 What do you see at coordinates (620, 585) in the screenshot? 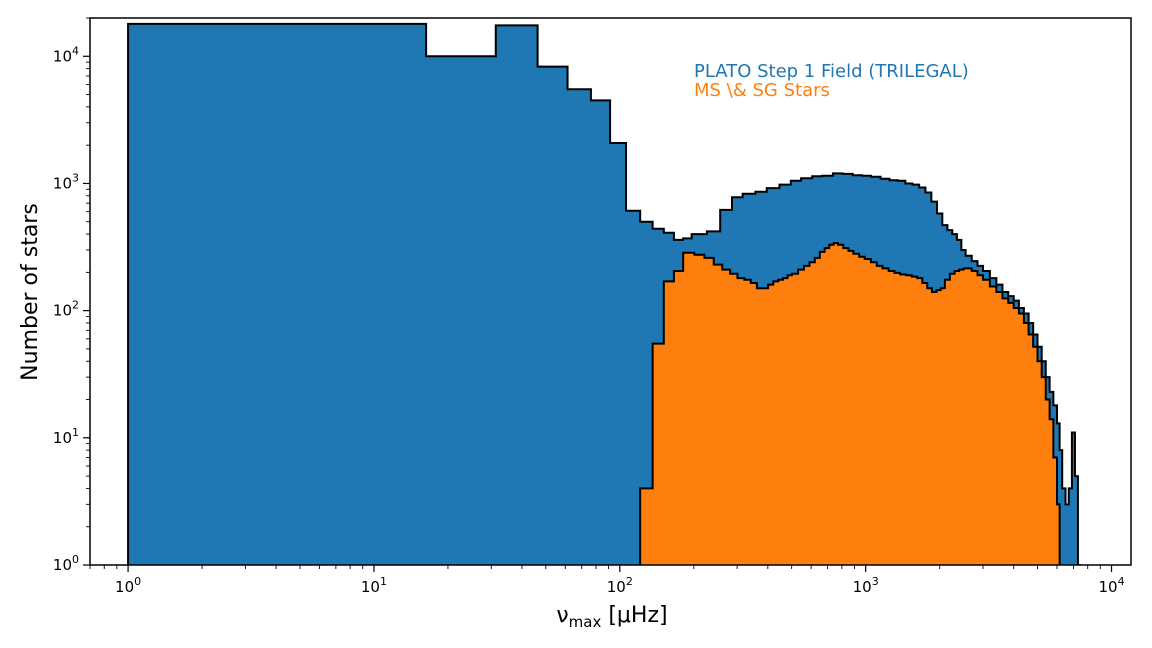
I see `x-tick-label: 10²` at bounding box center [620, 585].